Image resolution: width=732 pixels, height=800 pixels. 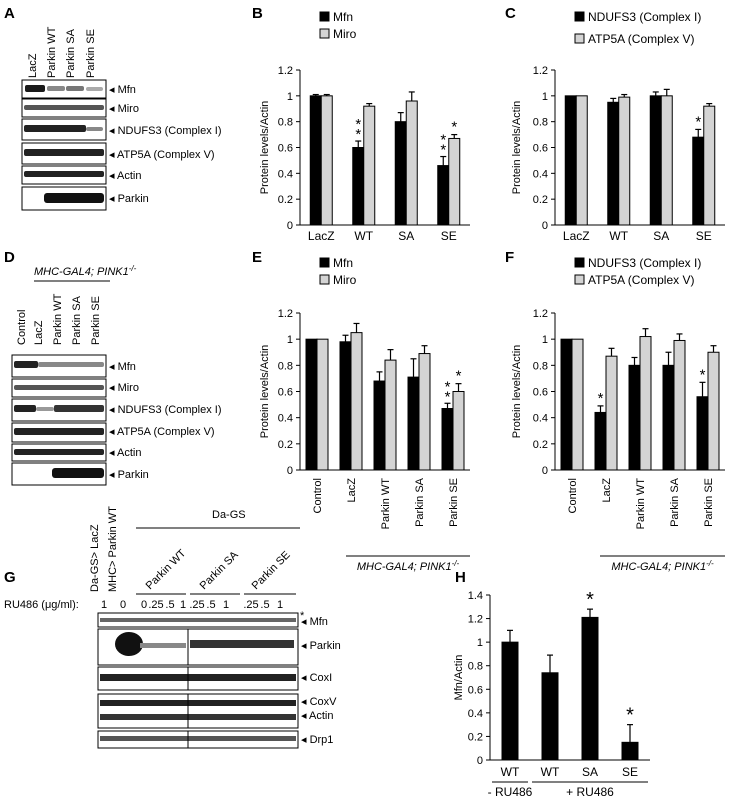 I want to click on lane-label-mhc-parkin-wt: MHC> Parkin WT, so click(x=113, y=549).